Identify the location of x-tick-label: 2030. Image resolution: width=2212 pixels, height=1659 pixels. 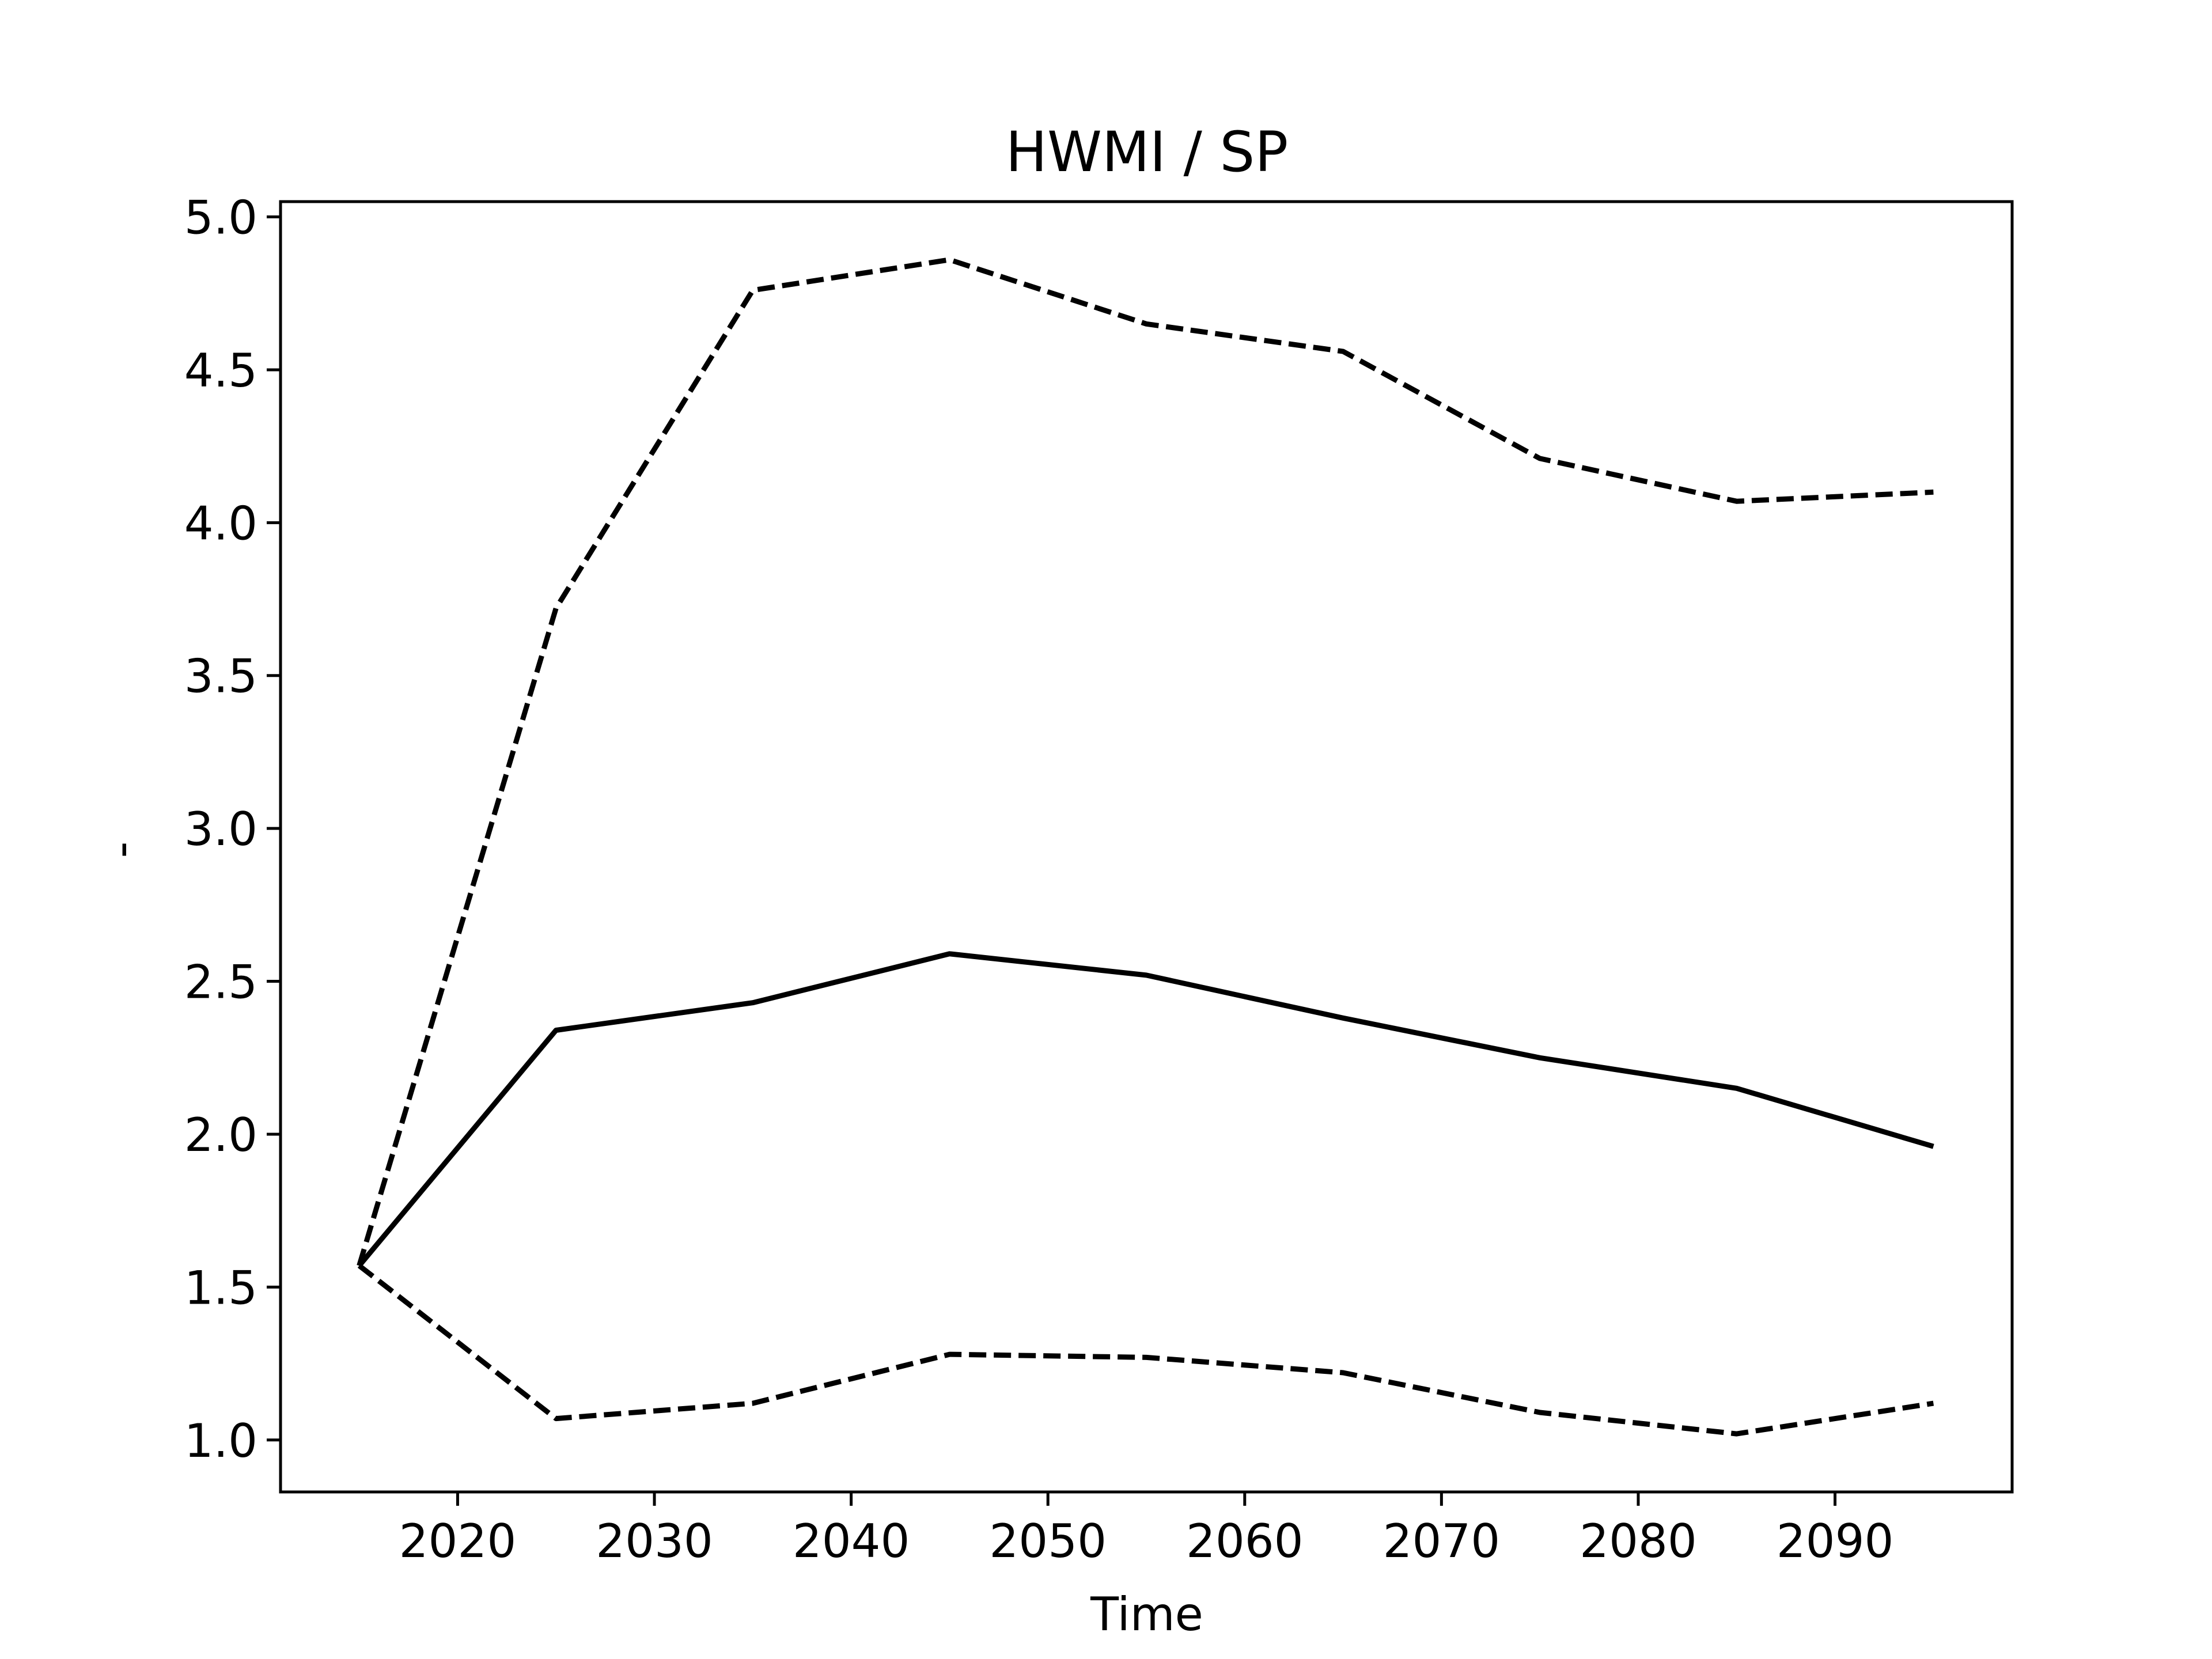
(654, 1541).